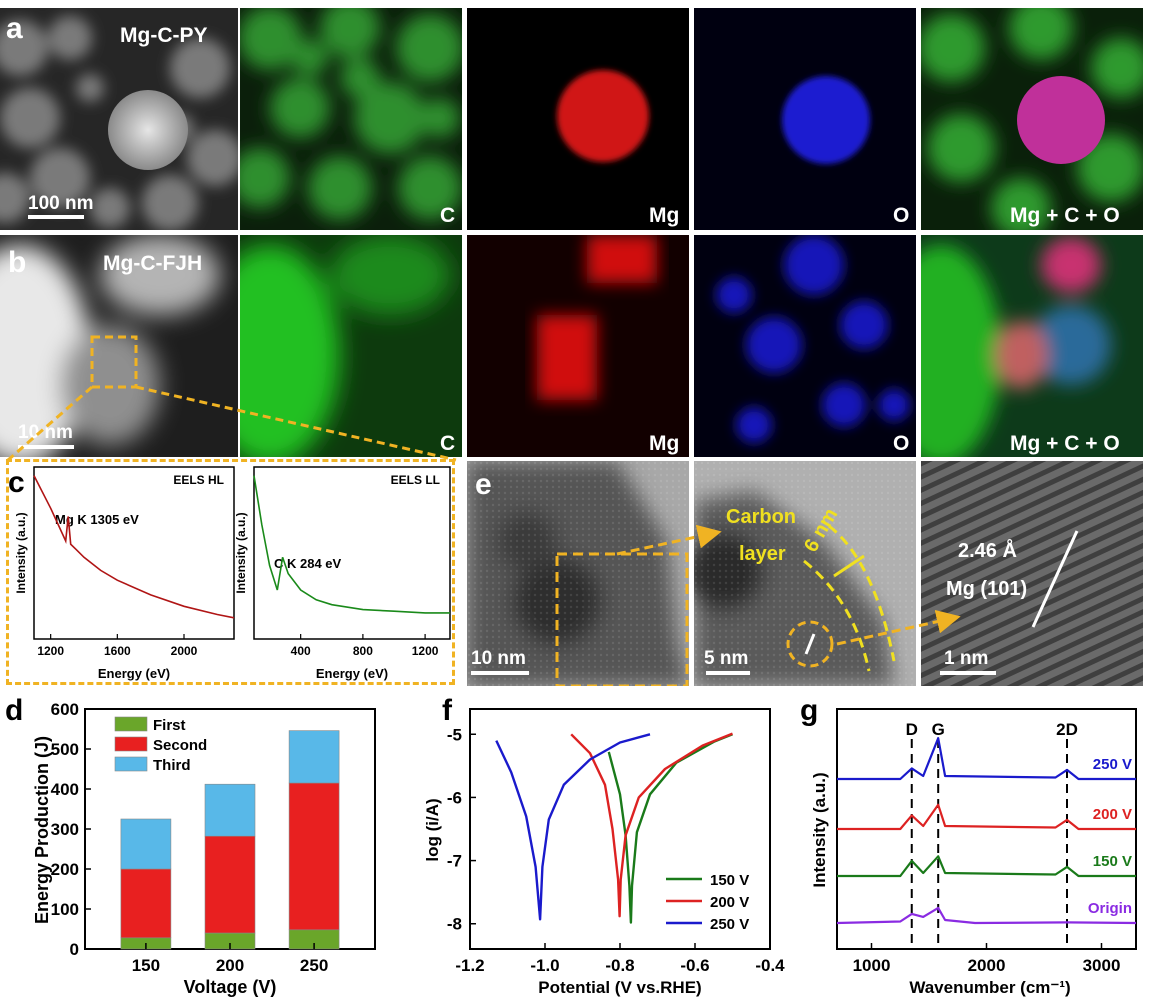  I want to click on chart-d-ytick-label: 200, so click(65, 869).